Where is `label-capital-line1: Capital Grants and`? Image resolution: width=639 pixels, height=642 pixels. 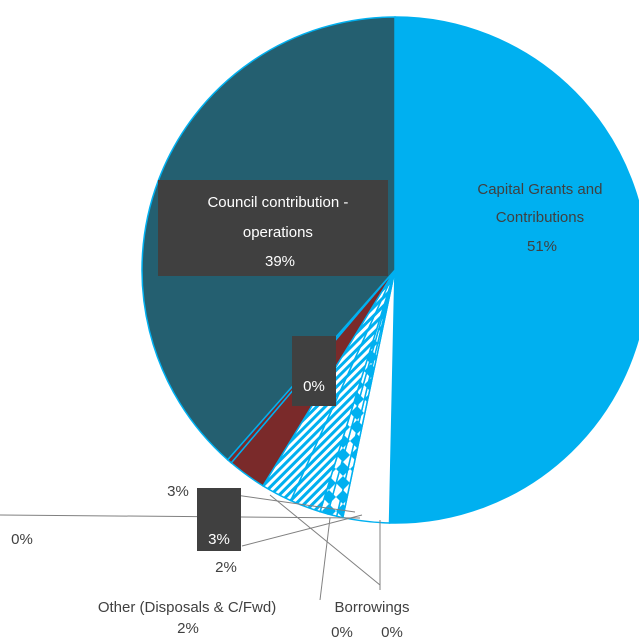 label-capital-line1: Capital Grants and is located at coordinates (539, 189).